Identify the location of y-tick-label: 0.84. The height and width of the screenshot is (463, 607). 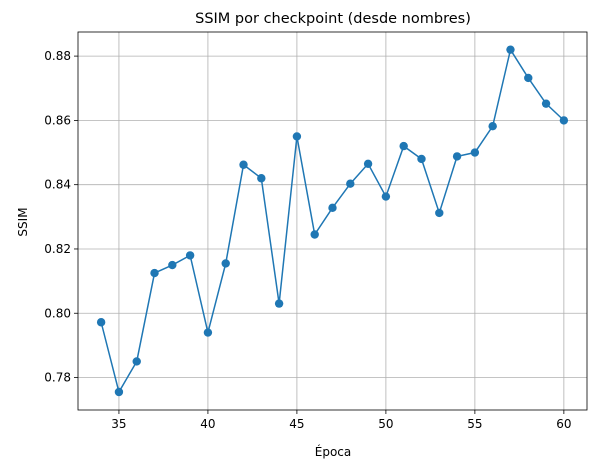
(57, 185).